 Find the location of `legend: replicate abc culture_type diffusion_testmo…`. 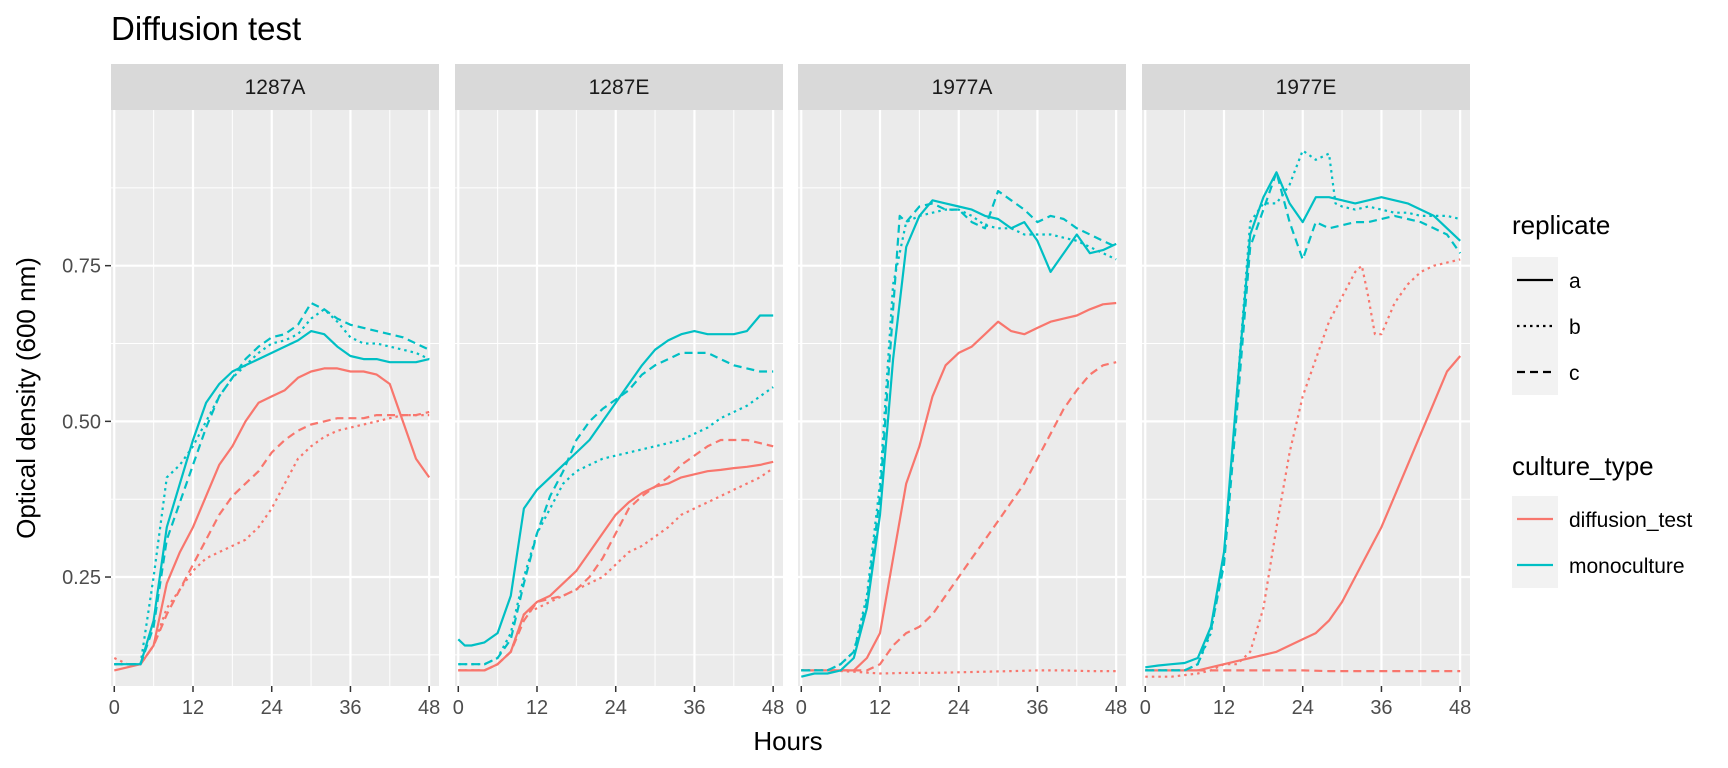

legend: replicate abc culture_type diffusion_testmo… is located at coordinates (1602, 399).